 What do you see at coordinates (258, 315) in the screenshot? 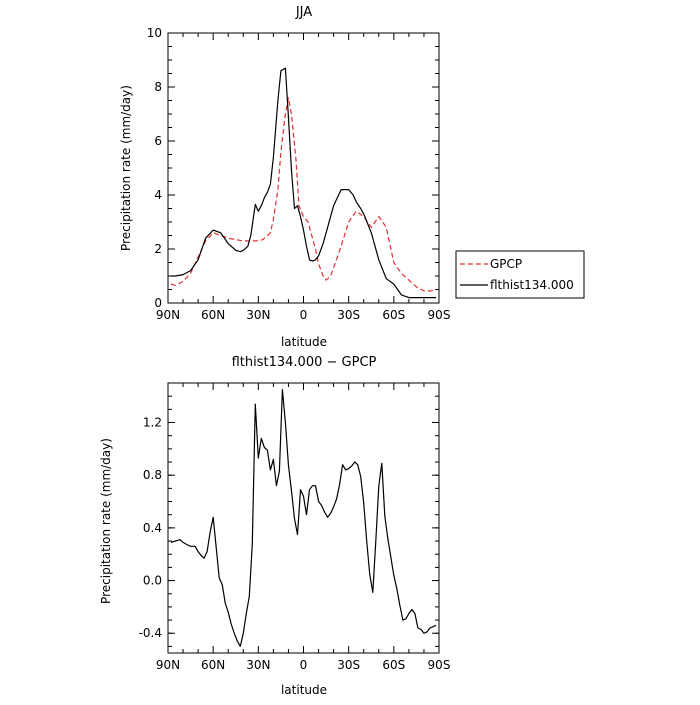
I see `x-tick-label-top: 30N` at bounding box center [258, 315].